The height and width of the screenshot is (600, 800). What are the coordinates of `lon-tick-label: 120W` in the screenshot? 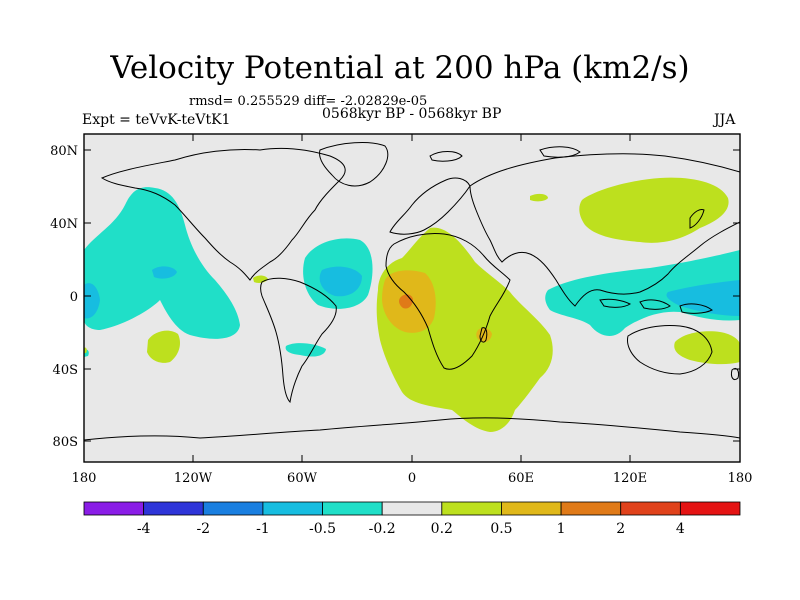 It's located at (193, 478).